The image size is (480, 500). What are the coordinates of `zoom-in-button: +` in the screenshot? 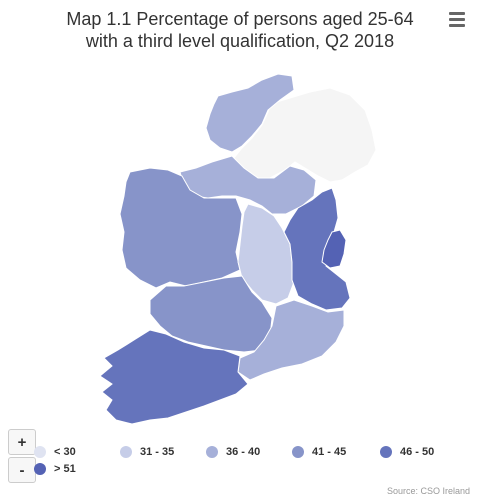 It's located at (22, 442).